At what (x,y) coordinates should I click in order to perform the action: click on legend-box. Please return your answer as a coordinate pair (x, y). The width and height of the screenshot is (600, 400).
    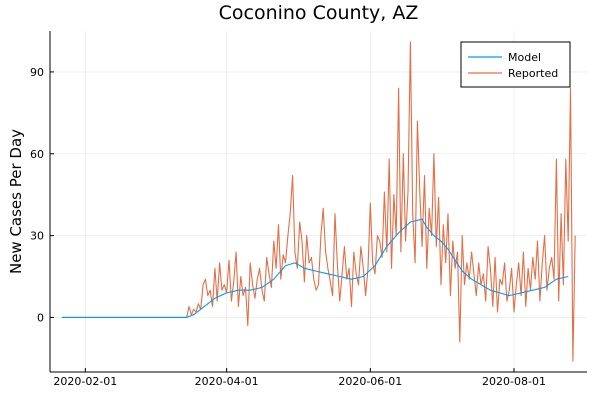
    Looking at the image, I should click on (515, 64).